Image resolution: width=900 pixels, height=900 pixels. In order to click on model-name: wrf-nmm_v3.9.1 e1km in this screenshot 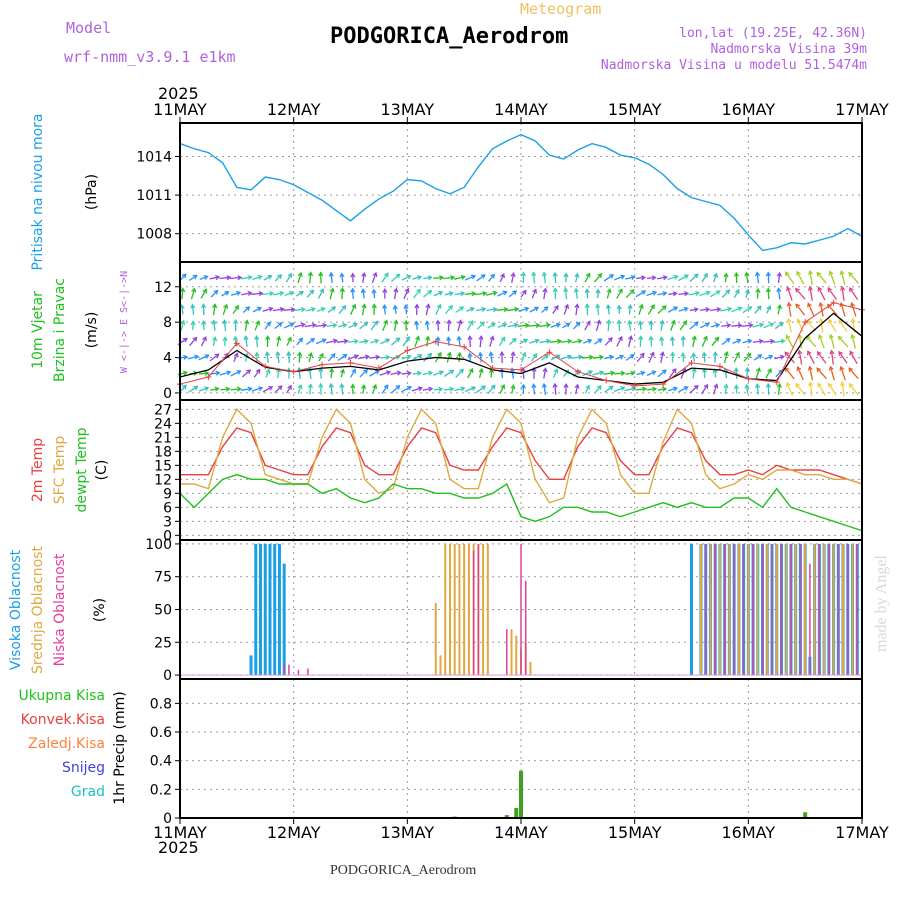, I will do `click(150, 57)`.